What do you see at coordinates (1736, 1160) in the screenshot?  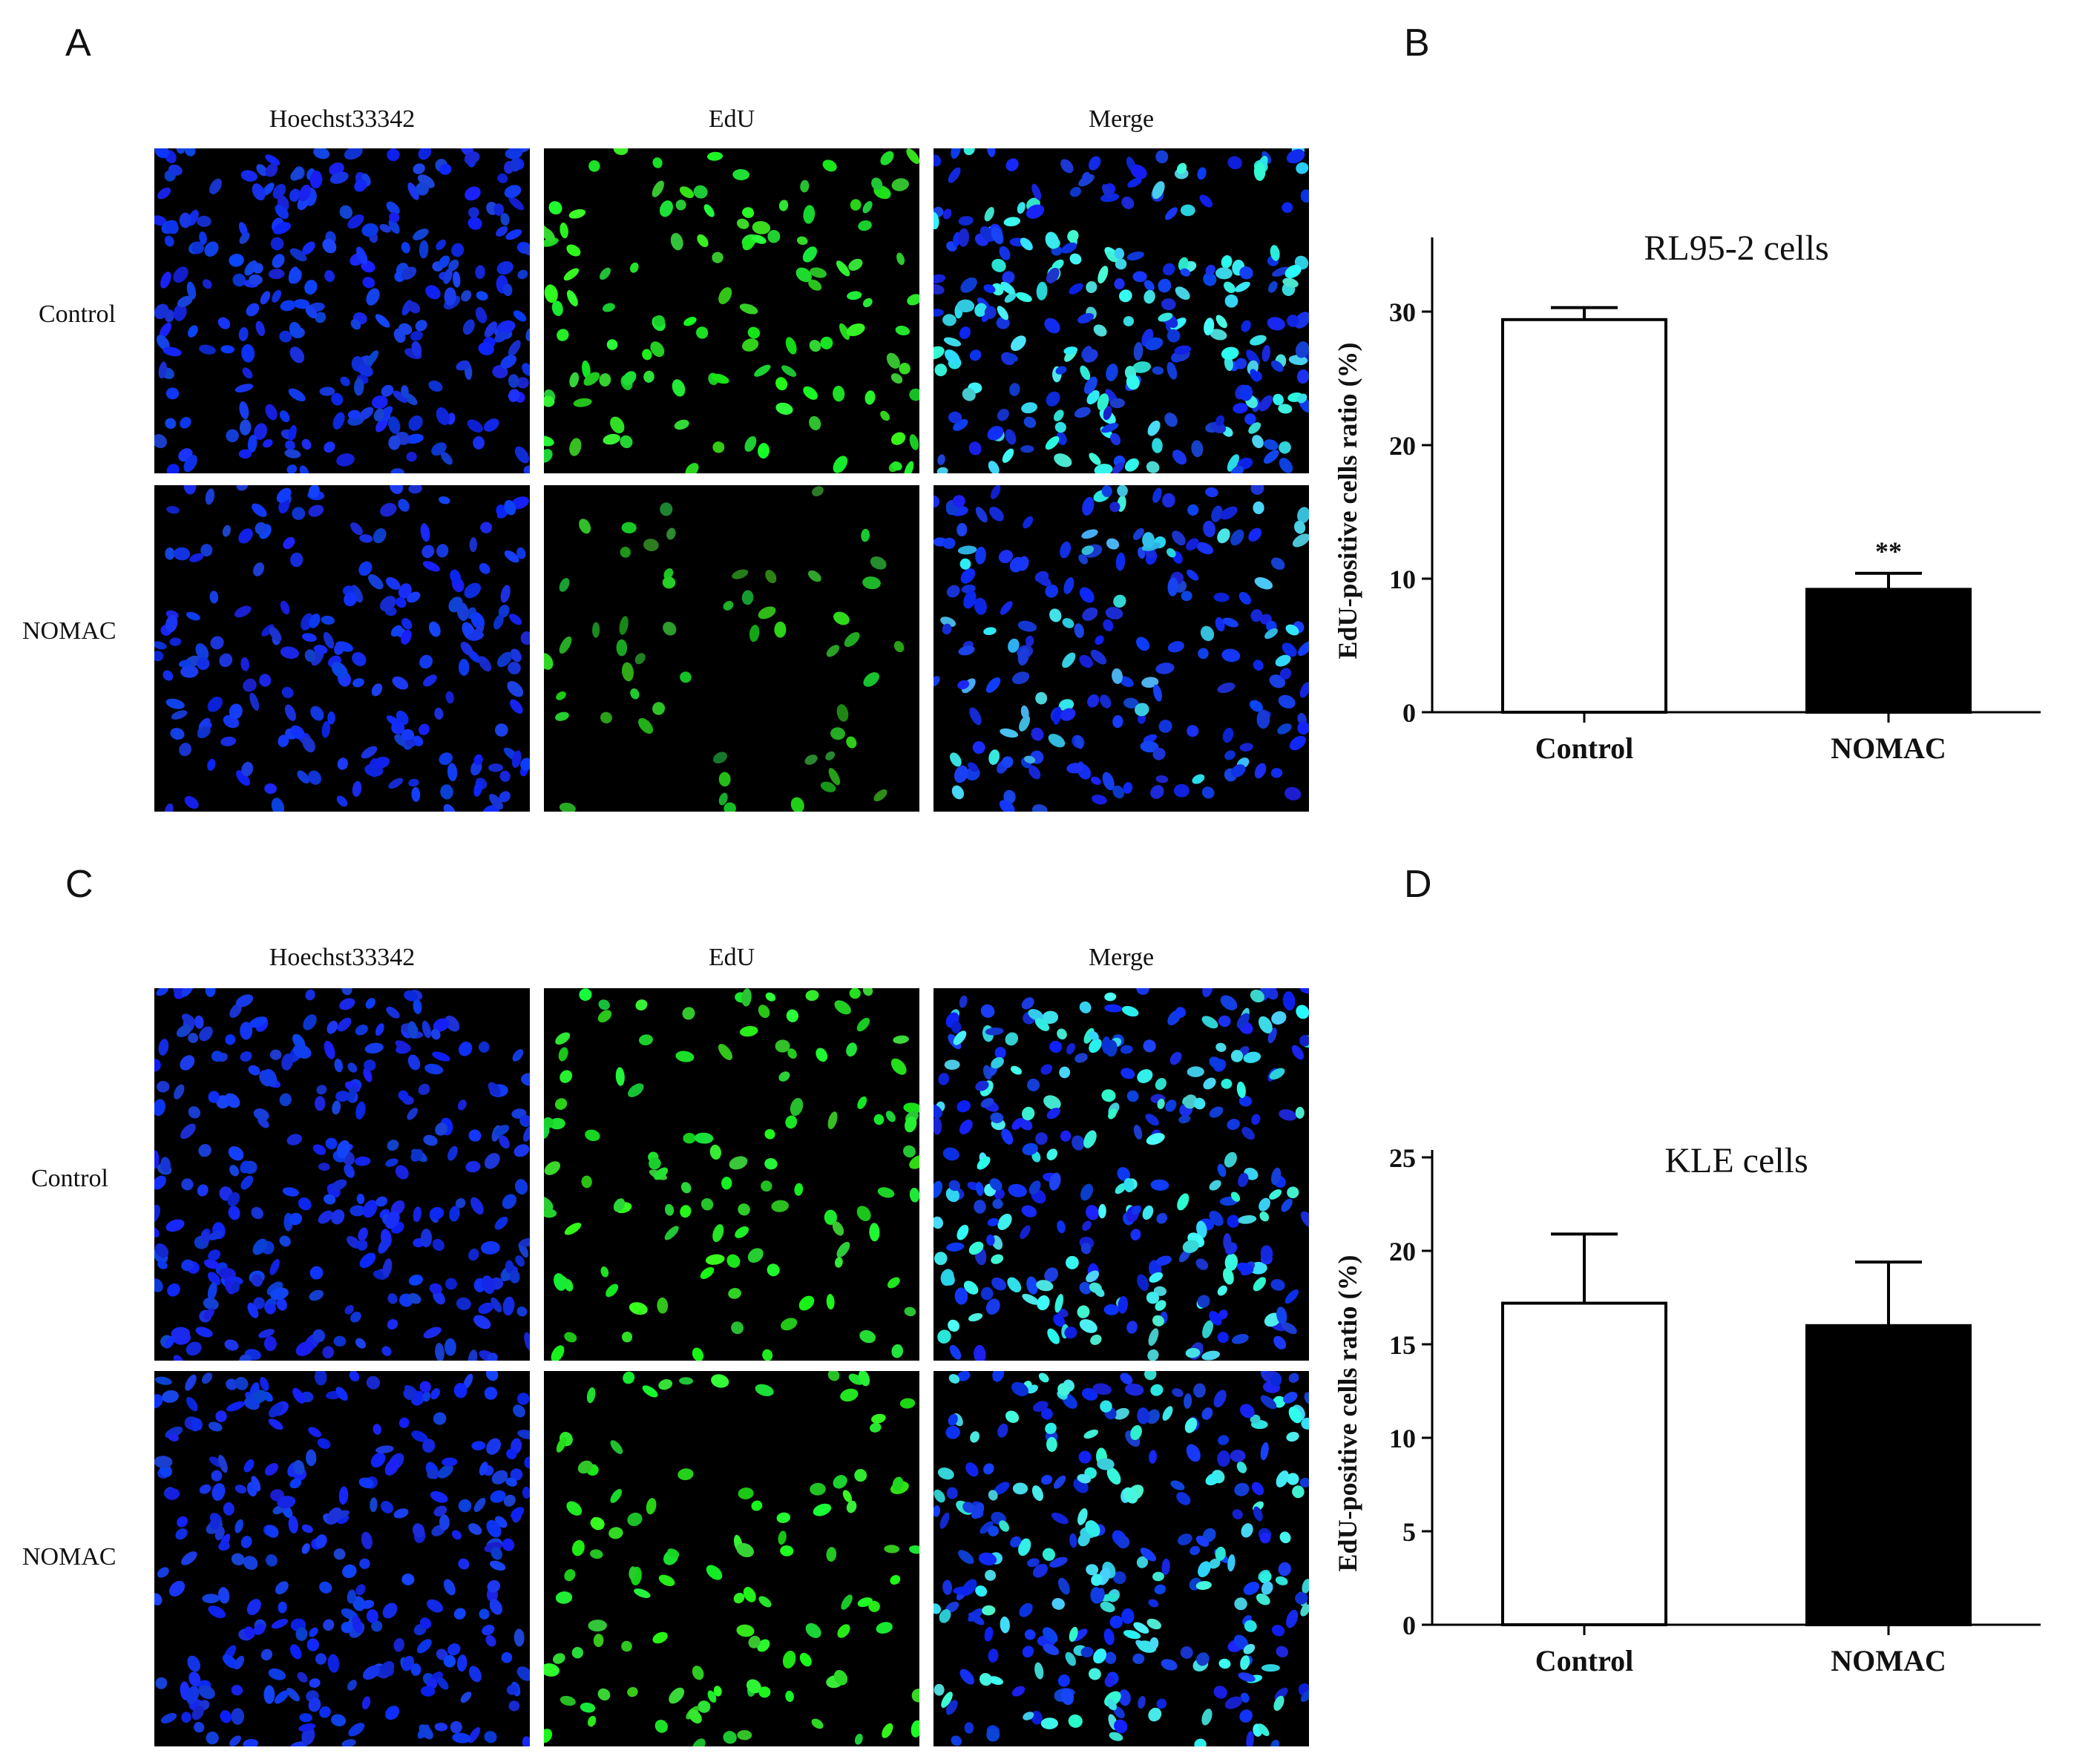 I see `chart-title: KLE cells` at bounding box center [1736, 1160].